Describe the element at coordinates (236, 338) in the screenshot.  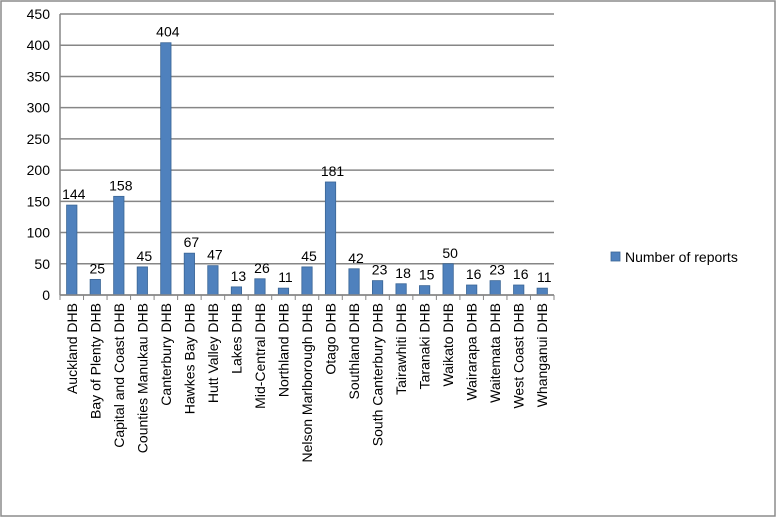
I see `x-tick-label: Lakes DHB` at that location.